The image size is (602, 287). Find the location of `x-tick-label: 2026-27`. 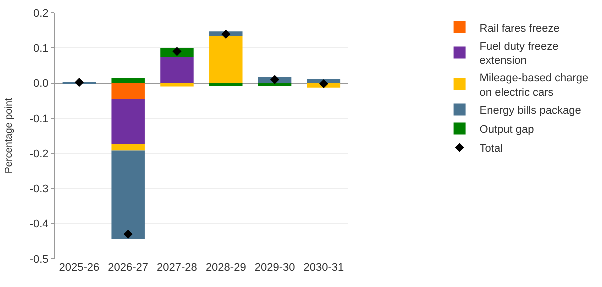

x-tick-label: 2026-27 is located at coordinates (128, 268).